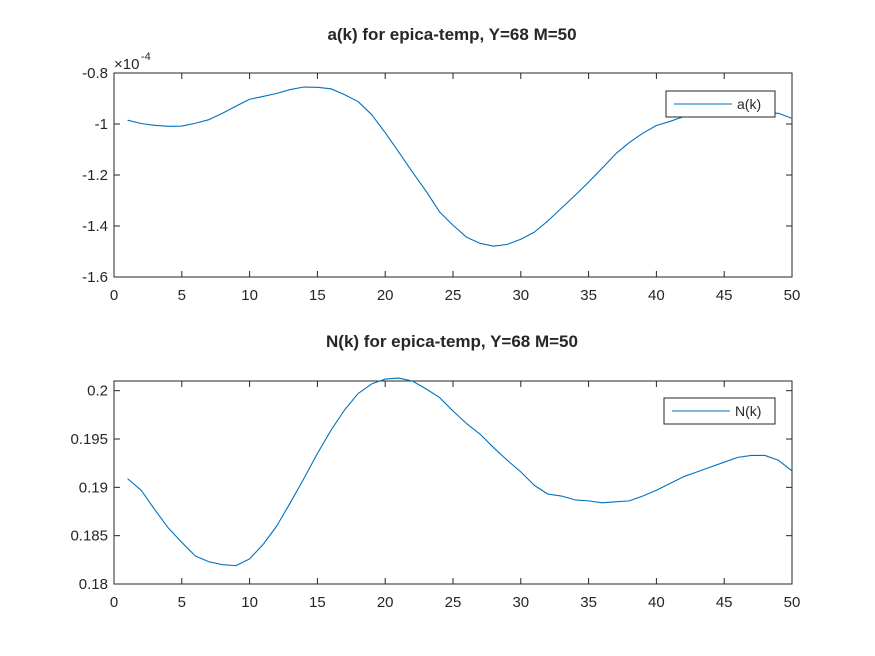 The image size is (875, 656). What do you see at coordinates (93, 487) in the screenshot?
I see `y-tick-label: 0.19` at bounding box center [93, 487].